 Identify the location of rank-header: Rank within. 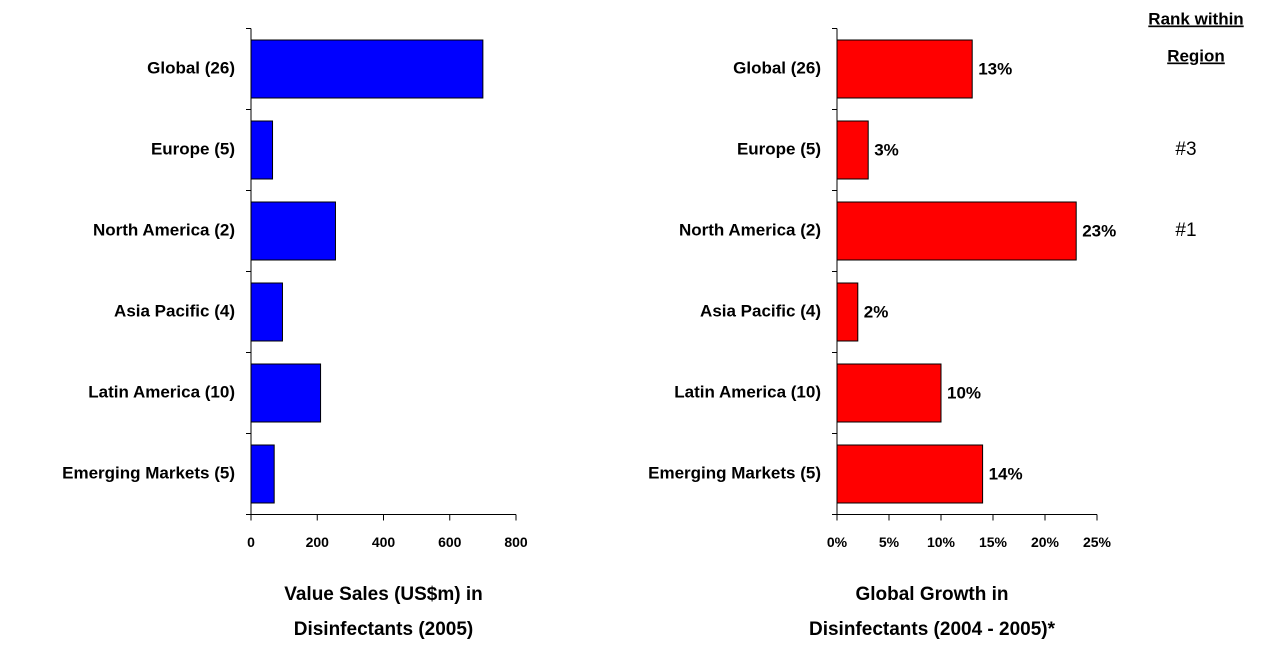
(1195, 18).